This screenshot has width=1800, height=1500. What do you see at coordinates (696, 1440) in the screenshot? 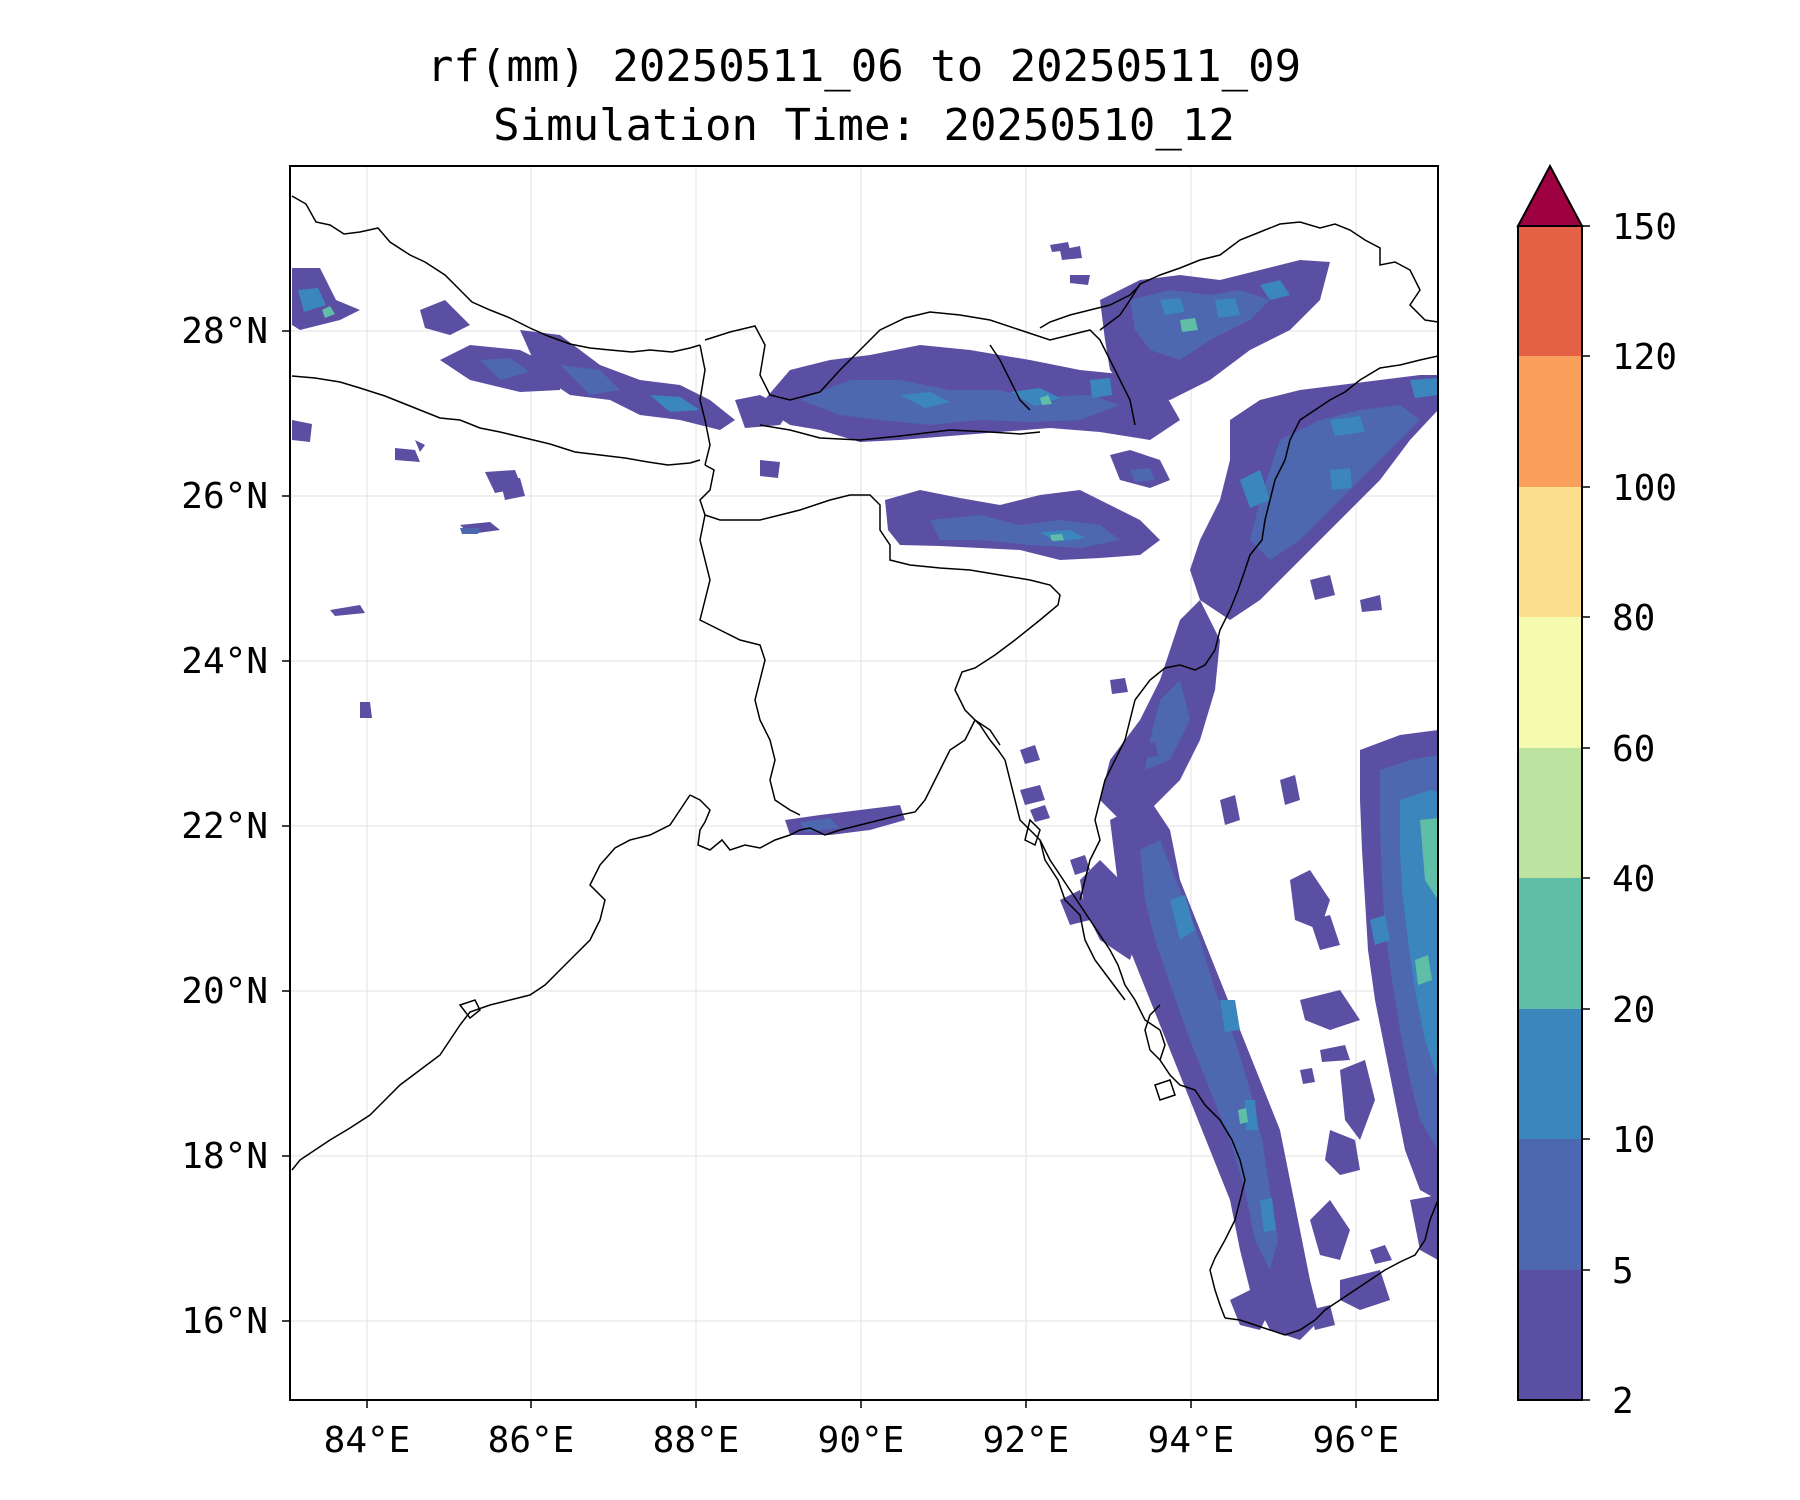
I see `lon-tick-label: 88°E` at bounding box center [696, 1440].